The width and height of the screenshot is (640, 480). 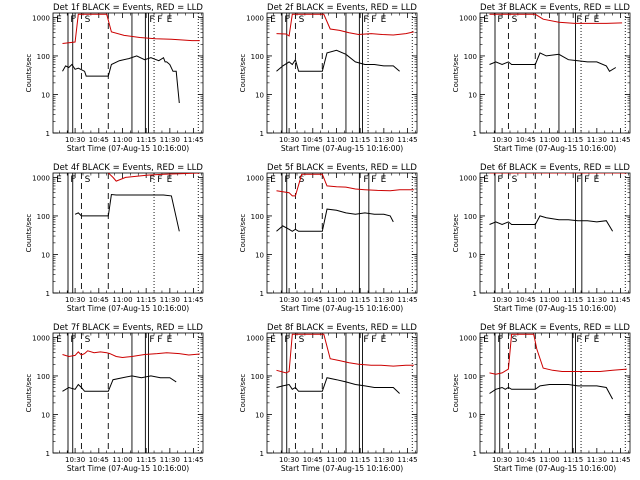 I want to click on panel-title: Det 1f BLACK = Events, RED = LLD, so click(x=128, y=8).